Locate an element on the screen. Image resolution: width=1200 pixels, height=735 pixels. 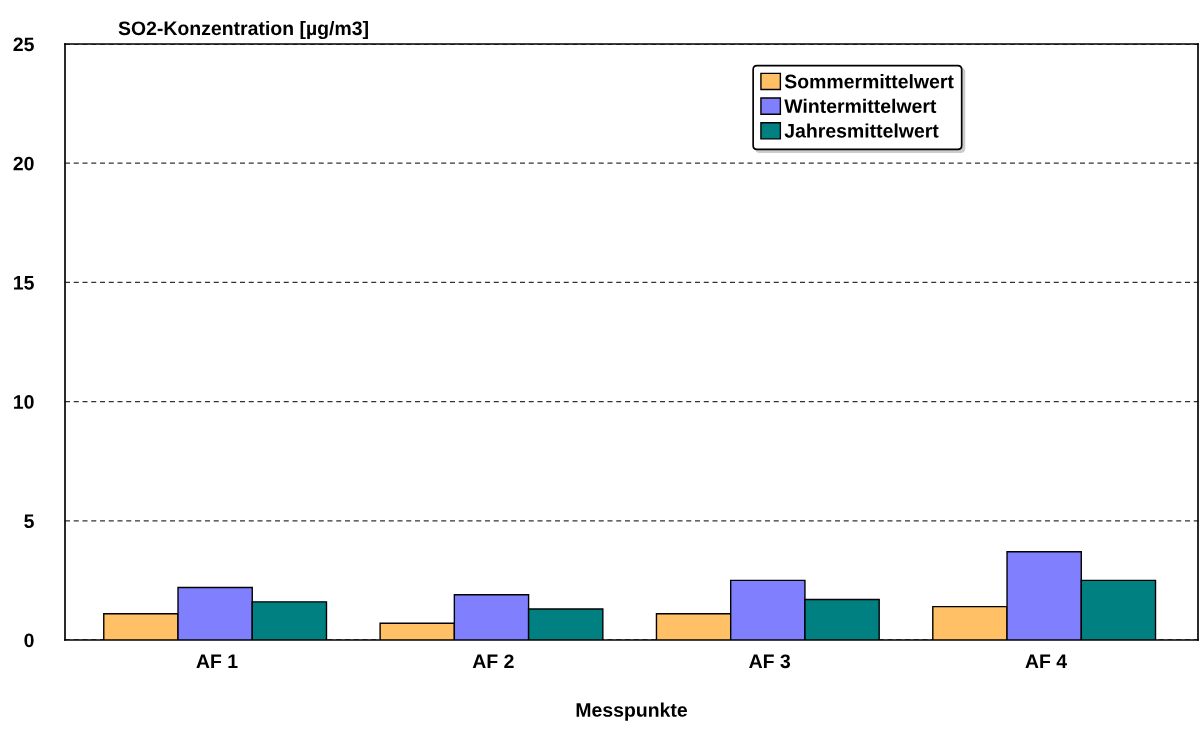
x-tick-label: AF 1 is located at coordinates (217, 661).